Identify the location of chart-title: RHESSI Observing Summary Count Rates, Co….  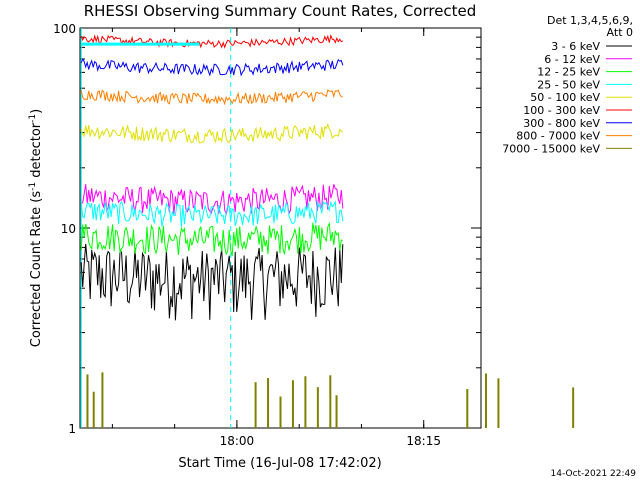
(280, 11).